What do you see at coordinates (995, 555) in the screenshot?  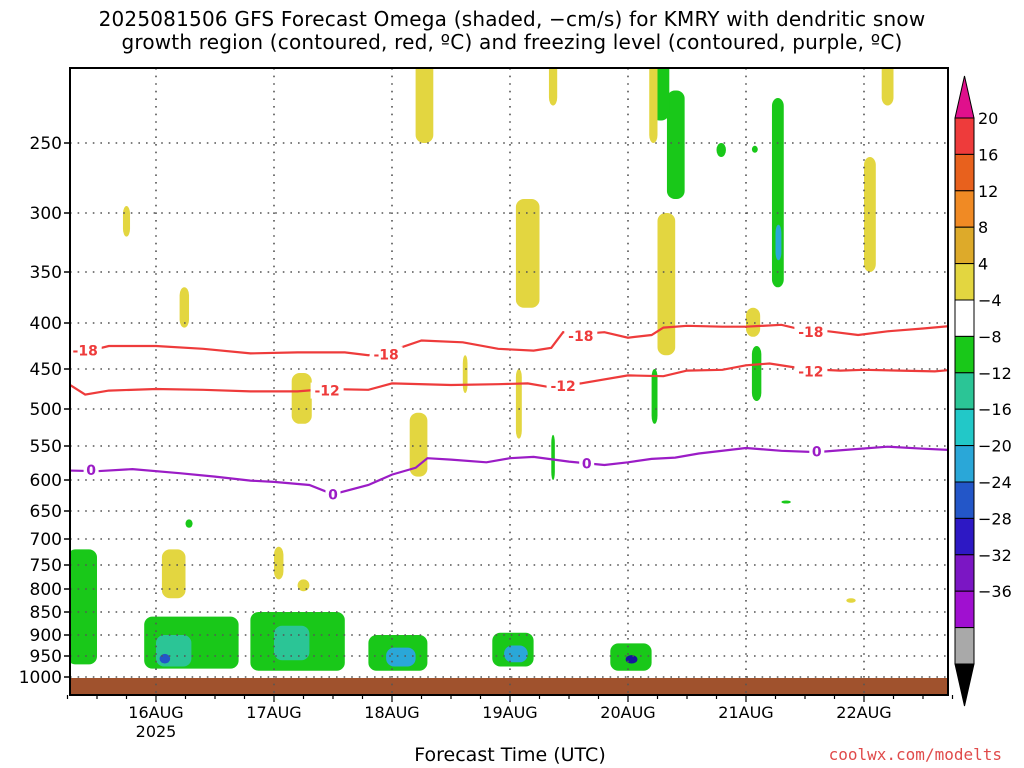 I see `colorbar-label: −32` at bounding box center [995, 555].